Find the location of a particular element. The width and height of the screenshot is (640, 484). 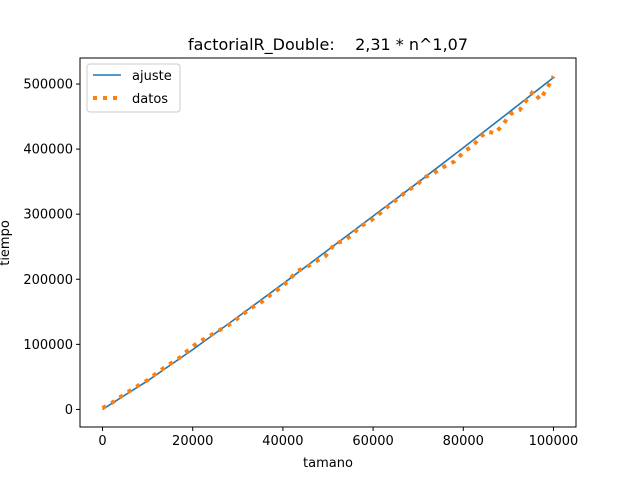

y-tick-label: 0 is located at coordinates (69, 410).